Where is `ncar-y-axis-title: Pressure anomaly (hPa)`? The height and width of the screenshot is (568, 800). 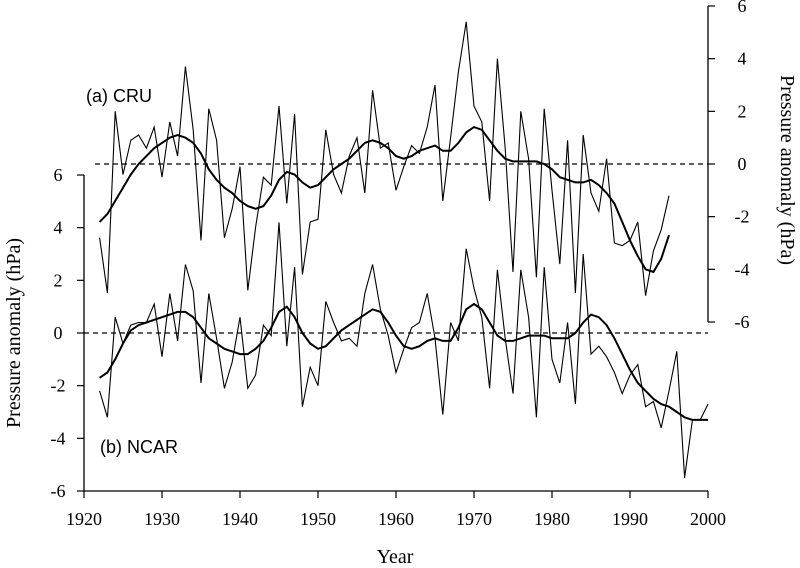 ncar-y-axis-title: Pressure anomaly (hPa) is located at coordinates (14, 333).